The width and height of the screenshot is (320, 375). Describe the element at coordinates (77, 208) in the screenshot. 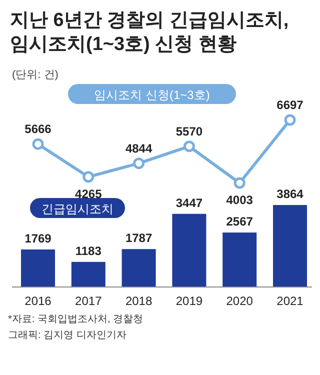

I see `label-긴급임시조치: 긴급임시조치` at that location.